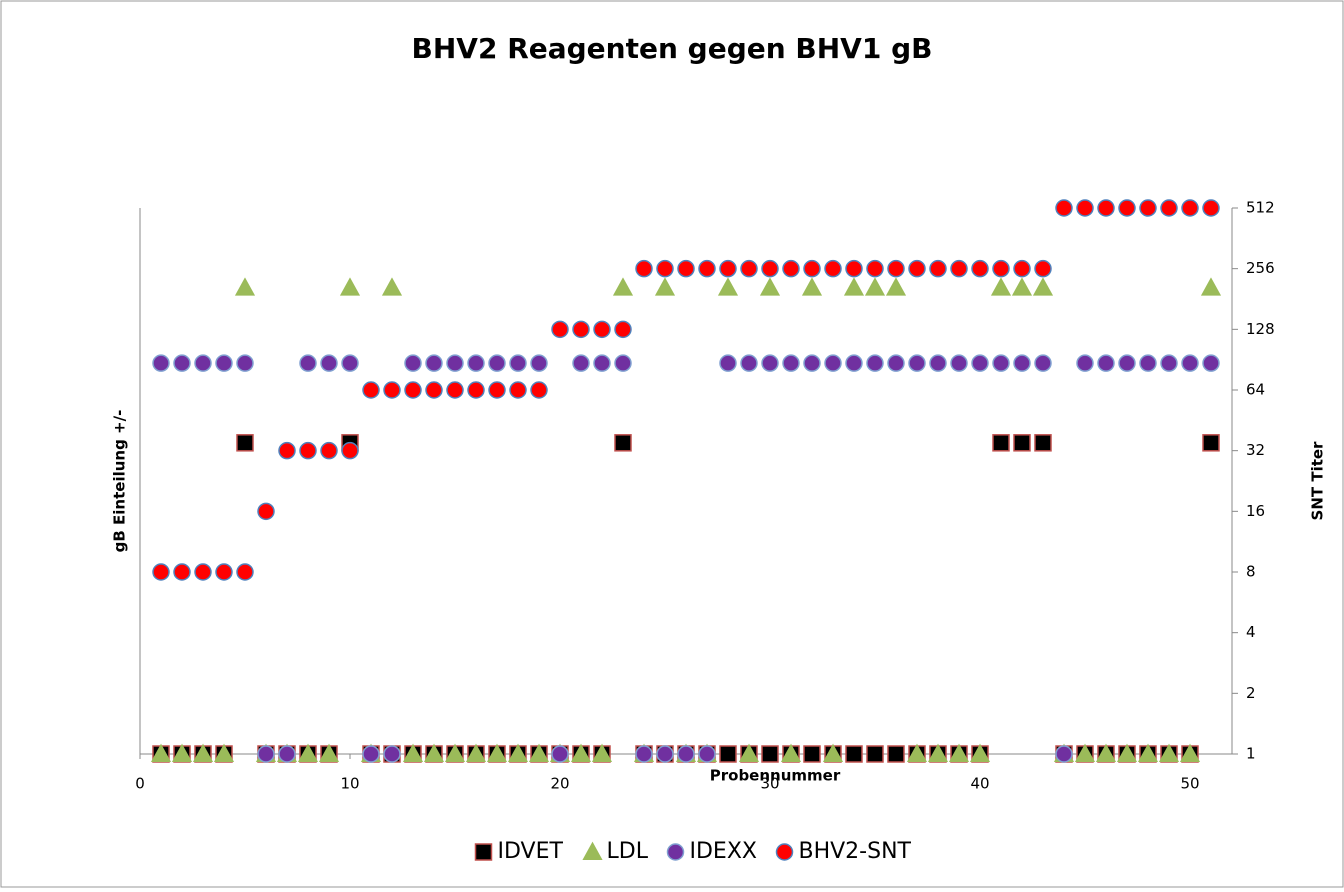 This screenshot has height=892, width=1344. What do you see at coordinates (1318, 481) in the screenshot?
I see `y2-axis-label: SNT Titer` at bounding box center [1318, 481].